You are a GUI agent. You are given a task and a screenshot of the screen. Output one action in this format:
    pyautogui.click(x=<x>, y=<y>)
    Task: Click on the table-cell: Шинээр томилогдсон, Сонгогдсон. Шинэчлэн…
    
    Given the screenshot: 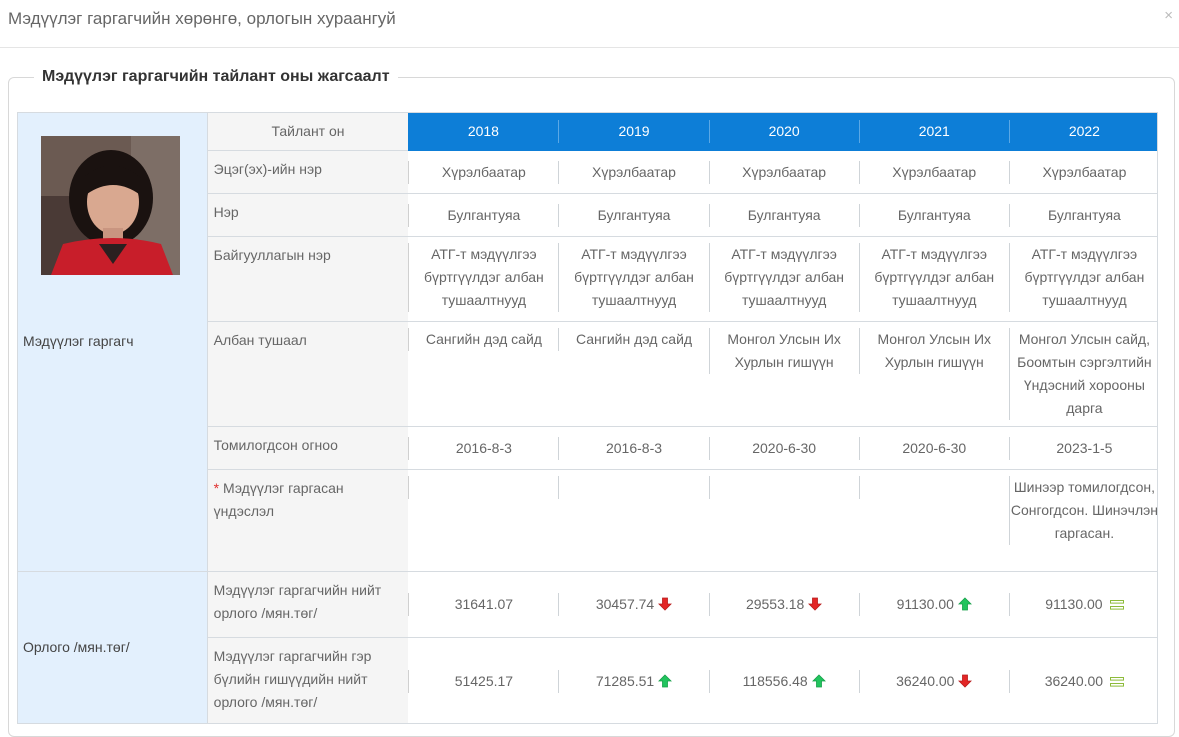 What is the action you would take?
    pyautogui.click(x=1082, y=520)
    